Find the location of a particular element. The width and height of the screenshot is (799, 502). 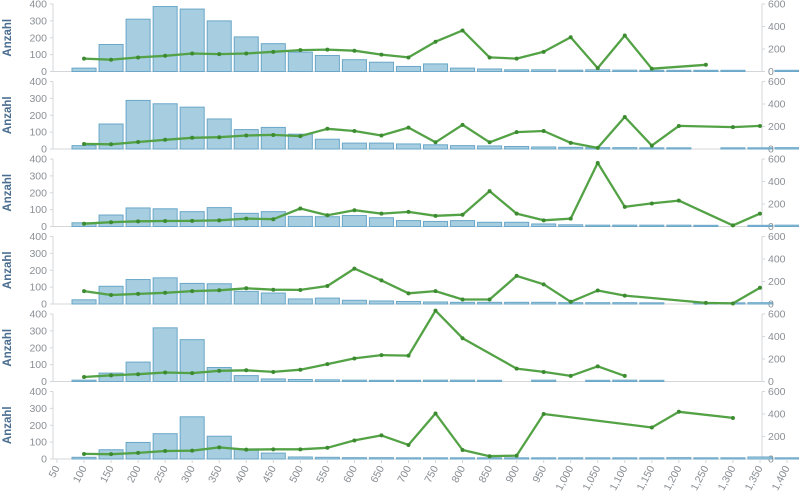

left-tick-label: 0 is located at coordinates (44, 72).